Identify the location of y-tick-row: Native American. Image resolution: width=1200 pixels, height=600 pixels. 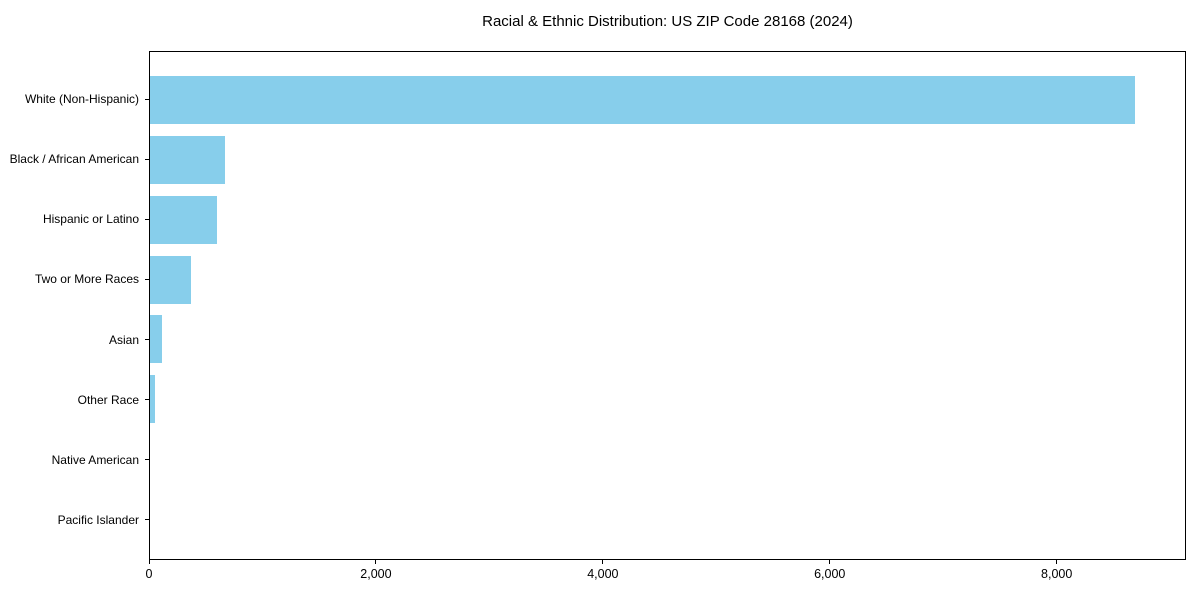
(74, 460).